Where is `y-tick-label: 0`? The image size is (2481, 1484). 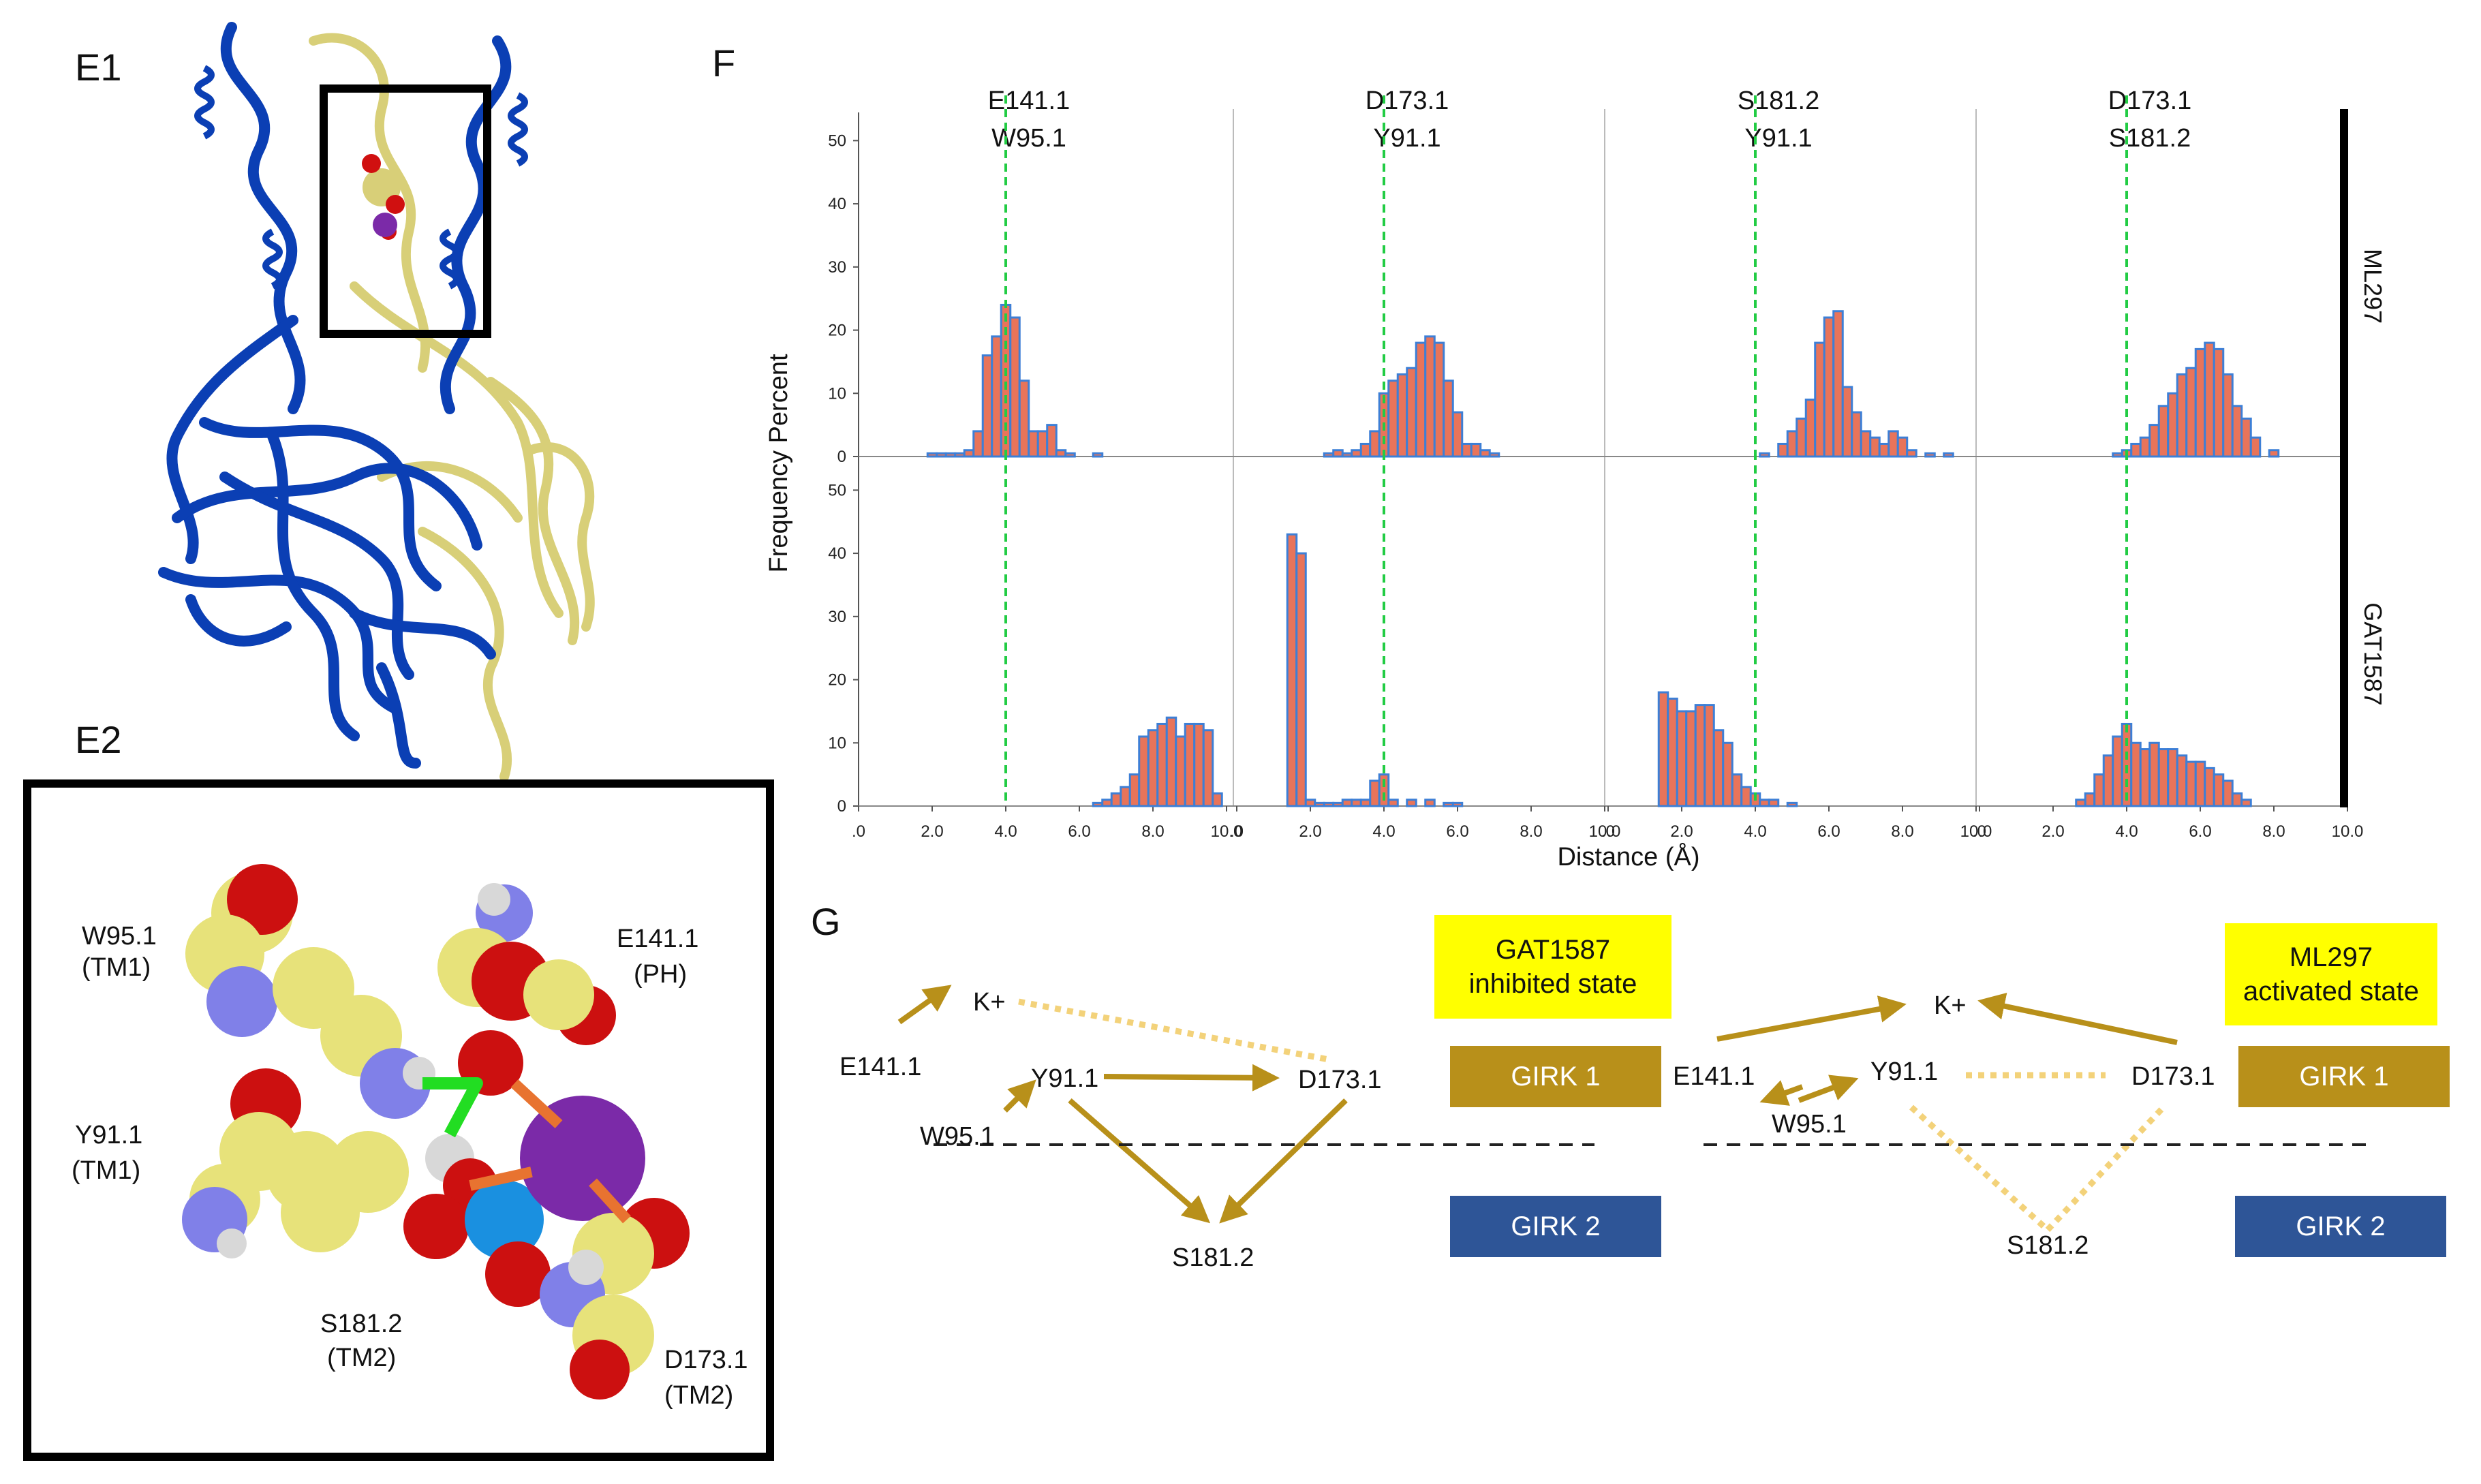
y-tick-label: 0 is located at coordinates (841, 457).